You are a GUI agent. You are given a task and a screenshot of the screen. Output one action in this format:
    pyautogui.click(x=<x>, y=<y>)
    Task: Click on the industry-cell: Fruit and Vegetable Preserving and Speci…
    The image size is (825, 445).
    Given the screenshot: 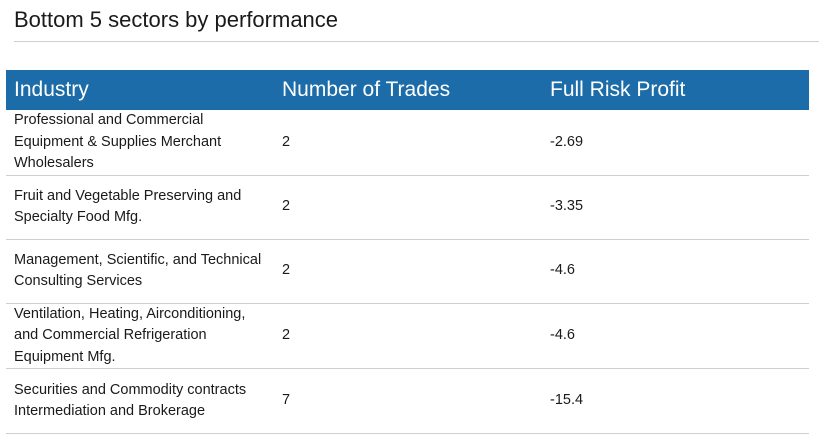 What is the action you would take?
    pyautogui.click(x=140, y=207)
    